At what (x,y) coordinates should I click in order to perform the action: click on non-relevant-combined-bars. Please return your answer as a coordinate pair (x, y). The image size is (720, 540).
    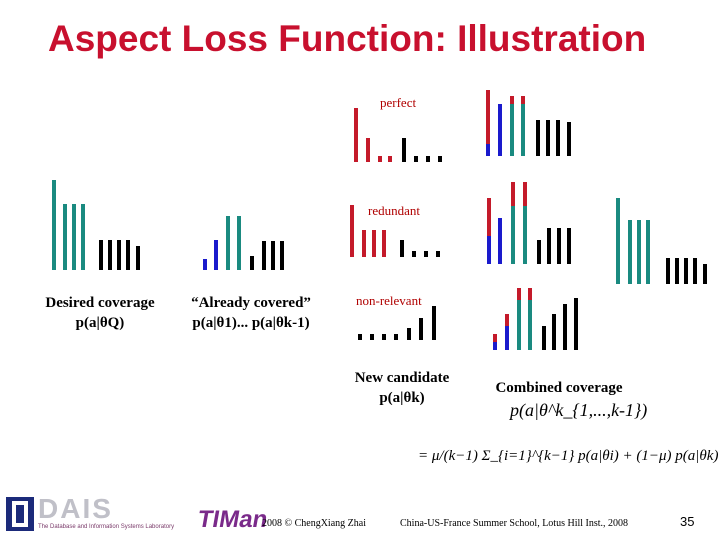
    Looking at the image, I should click on (535, 319).